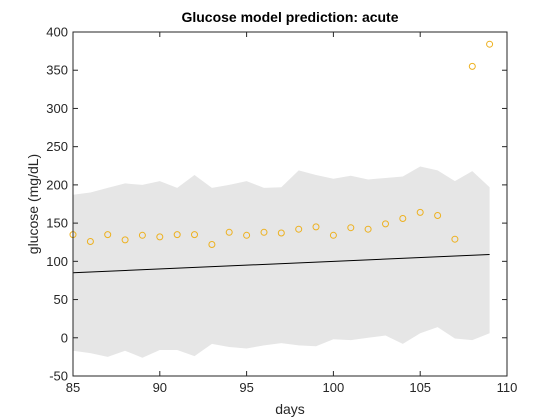  I want to click on x-tick-label: 105, so click(420, 387).